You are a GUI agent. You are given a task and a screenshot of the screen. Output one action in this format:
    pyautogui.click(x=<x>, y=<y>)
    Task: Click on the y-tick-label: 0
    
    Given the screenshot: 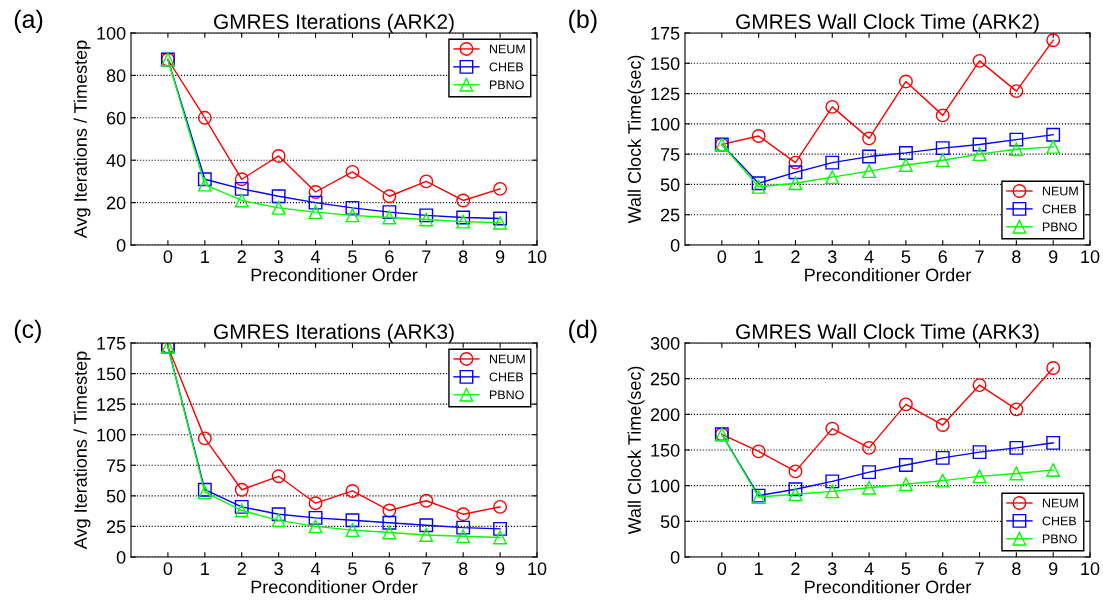 What is the action you would take?
    pyautogui.click(x=121, y=245)
    